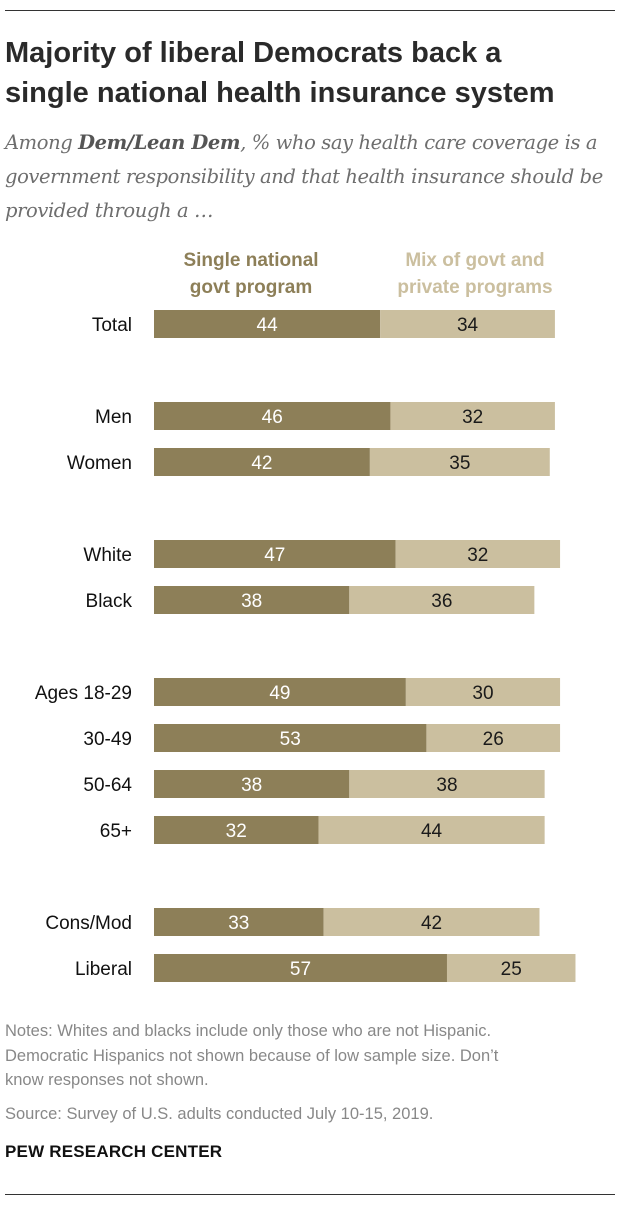 This screenshot has height=1206, width=620. What do you see at coordinates (310, 10) in the screenshot?
I see `top-rule` at bounding box center [310, 10].